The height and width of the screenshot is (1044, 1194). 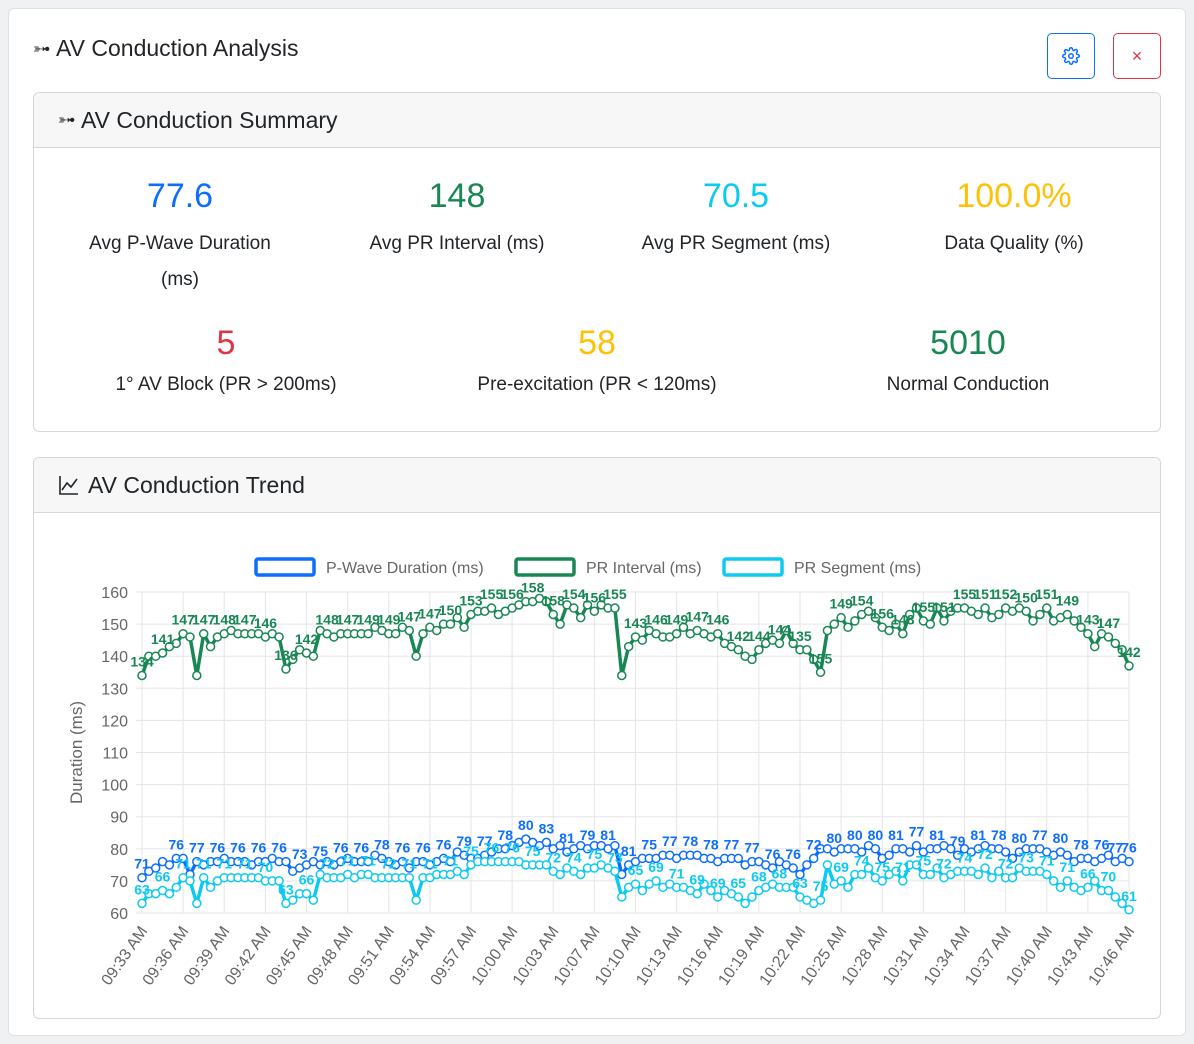 I want to click on data-label: 142, so click(x=1129, y=652).